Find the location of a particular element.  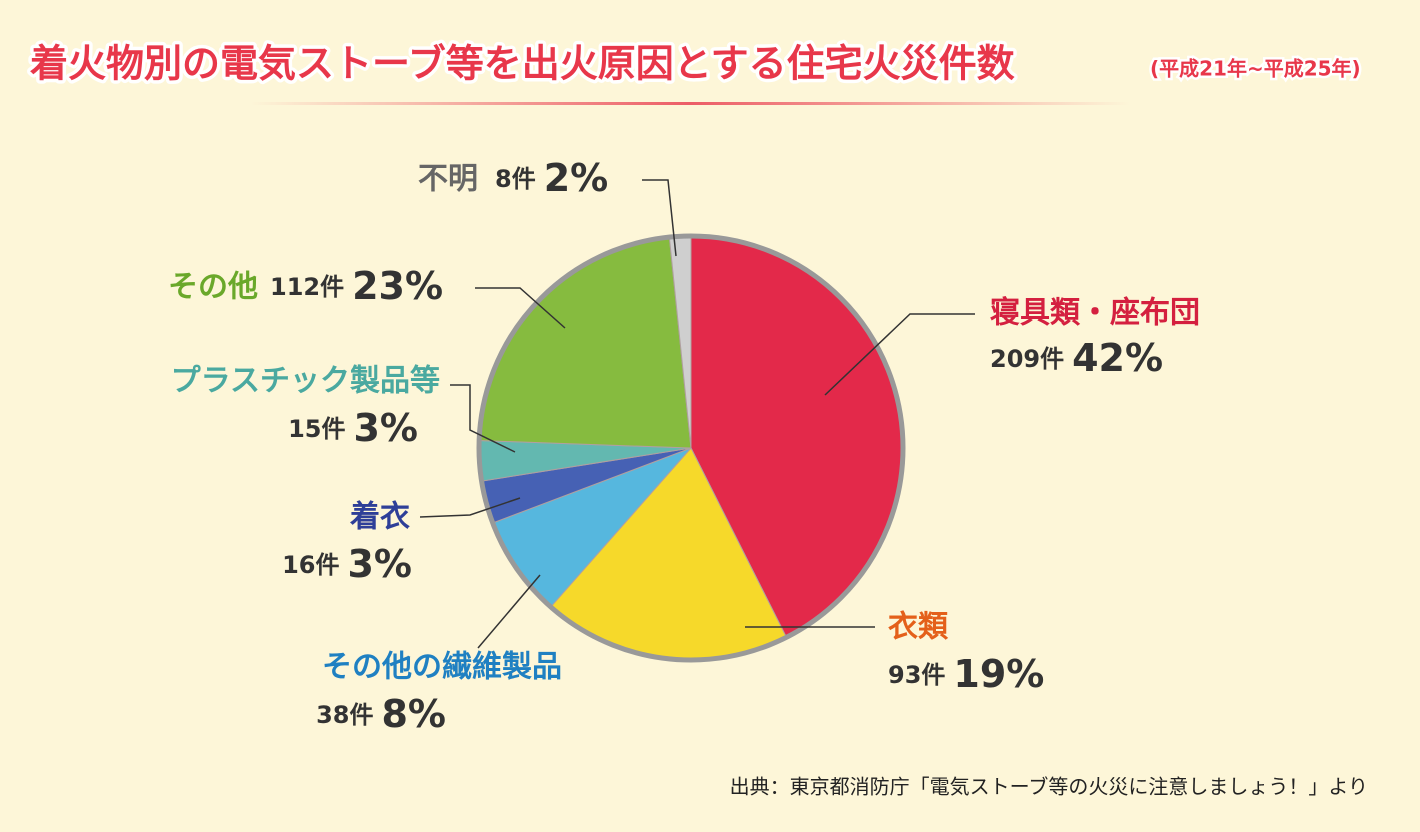

category-label: 寝具類・座布団 is located at coordinates (1095, 313).